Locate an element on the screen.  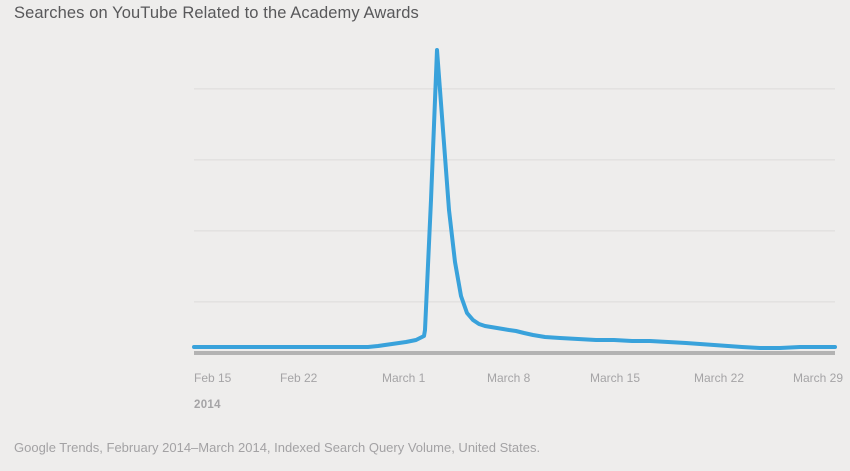
x-axis-line is located at coordinates (514, 353).